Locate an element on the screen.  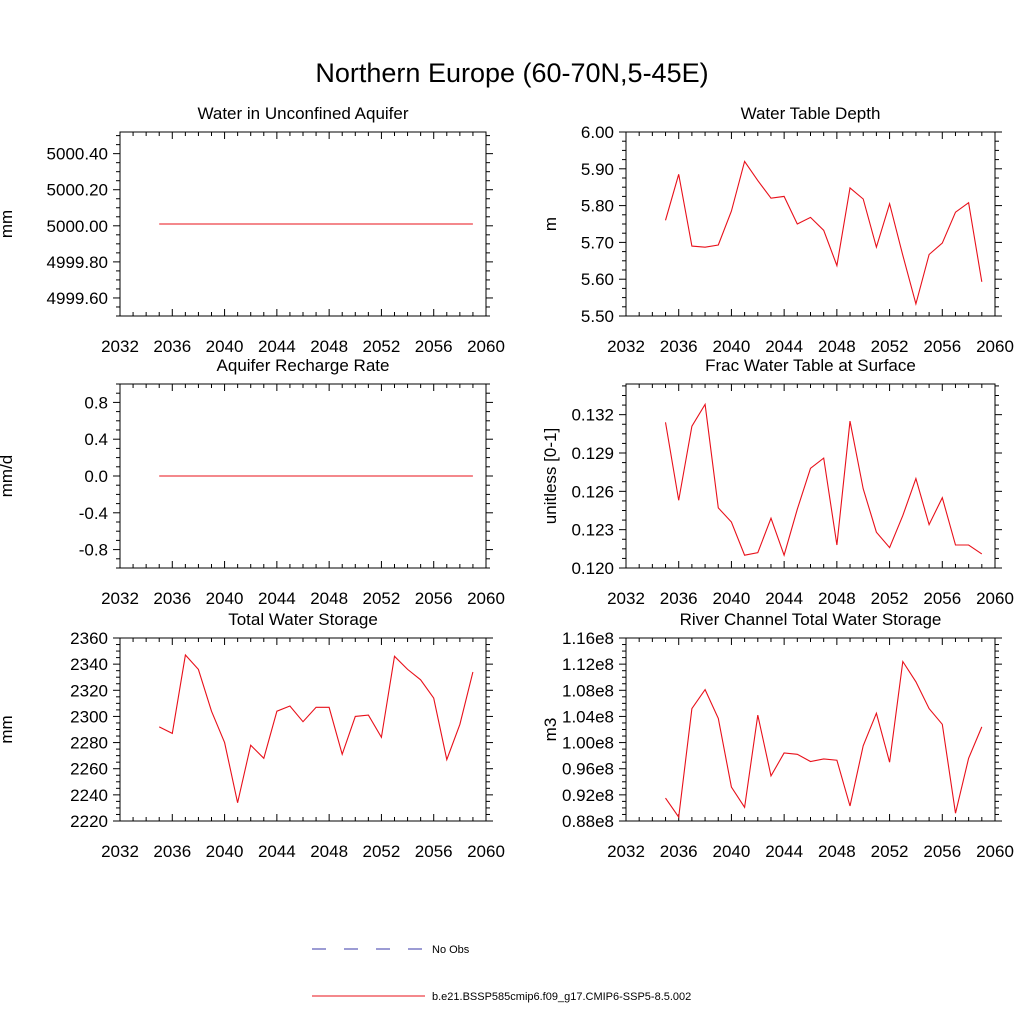
y-tick-label: 0.132 is located at coordinates (592, 415).